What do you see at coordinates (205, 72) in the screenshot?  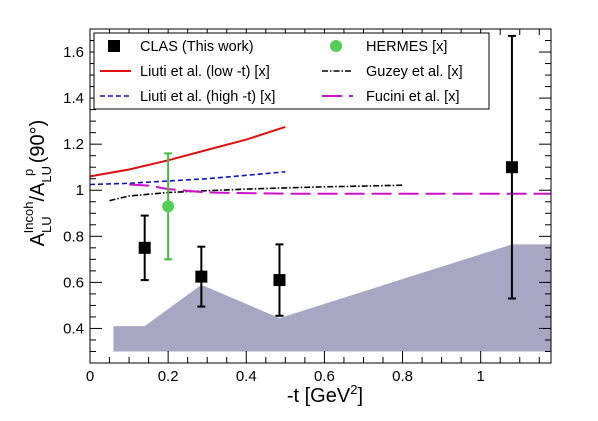 I see `legend-label: Liuti et al. (low -t) [x]` at bounding box center [205, 72].